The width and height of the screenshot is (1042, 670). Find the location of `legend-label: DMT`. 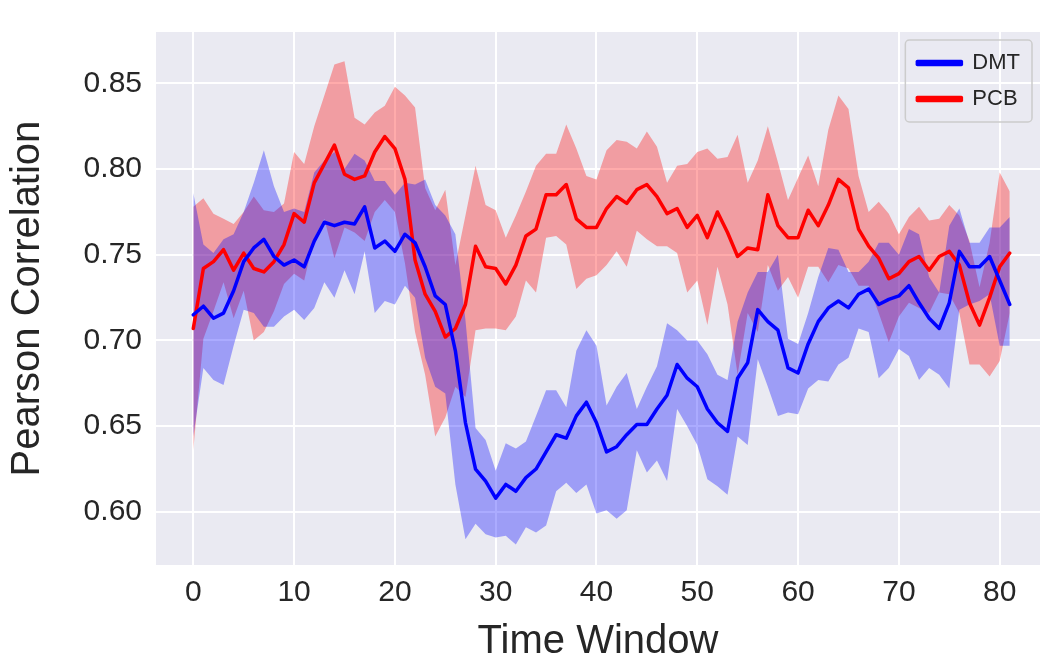

legend-label: DMT is located at coordinates (996, 62).